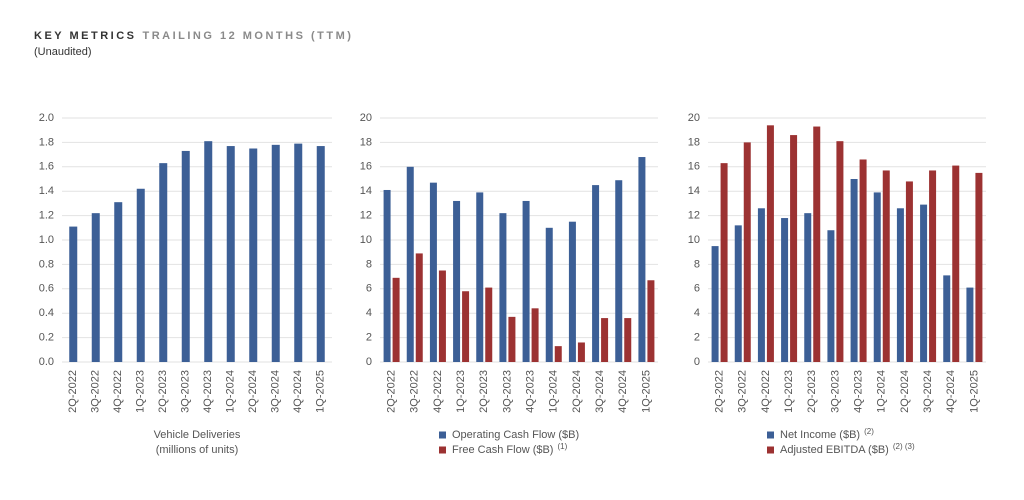 The image size is (1024, 500). I want to click on x-tick-label: 3Q-2022, so click(96, 391).